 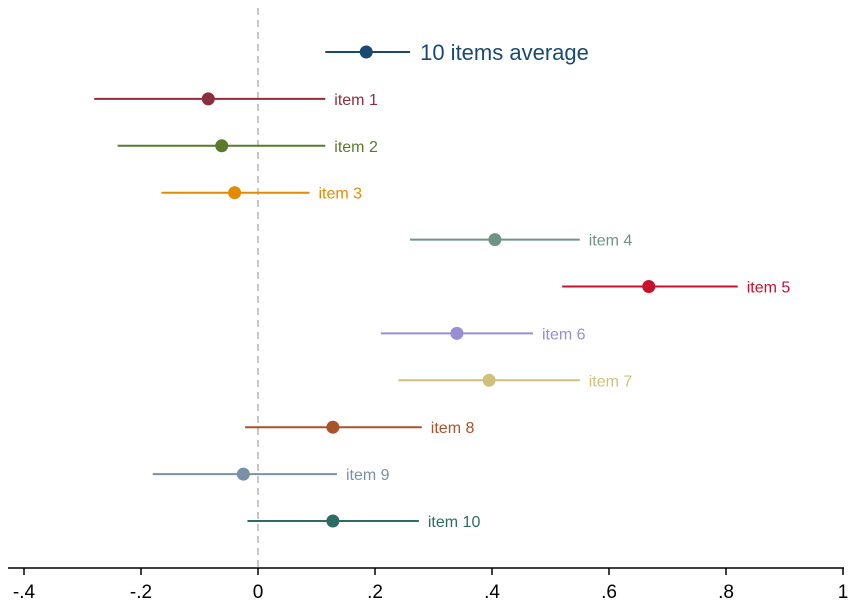 I want to click on x-tick-label: -.2, so click(x=141, y=592).